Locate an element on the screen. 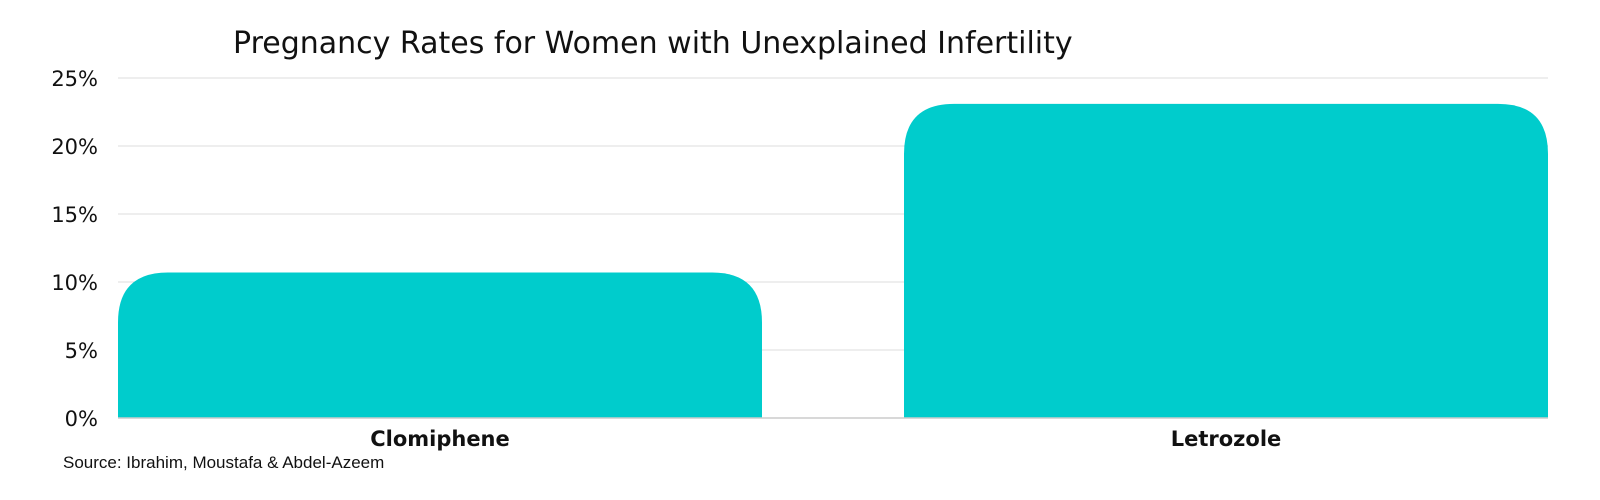 This screenshot has width=1600, height=500. x-tick-label: Clomiphene is located at coordinates (440, 439).